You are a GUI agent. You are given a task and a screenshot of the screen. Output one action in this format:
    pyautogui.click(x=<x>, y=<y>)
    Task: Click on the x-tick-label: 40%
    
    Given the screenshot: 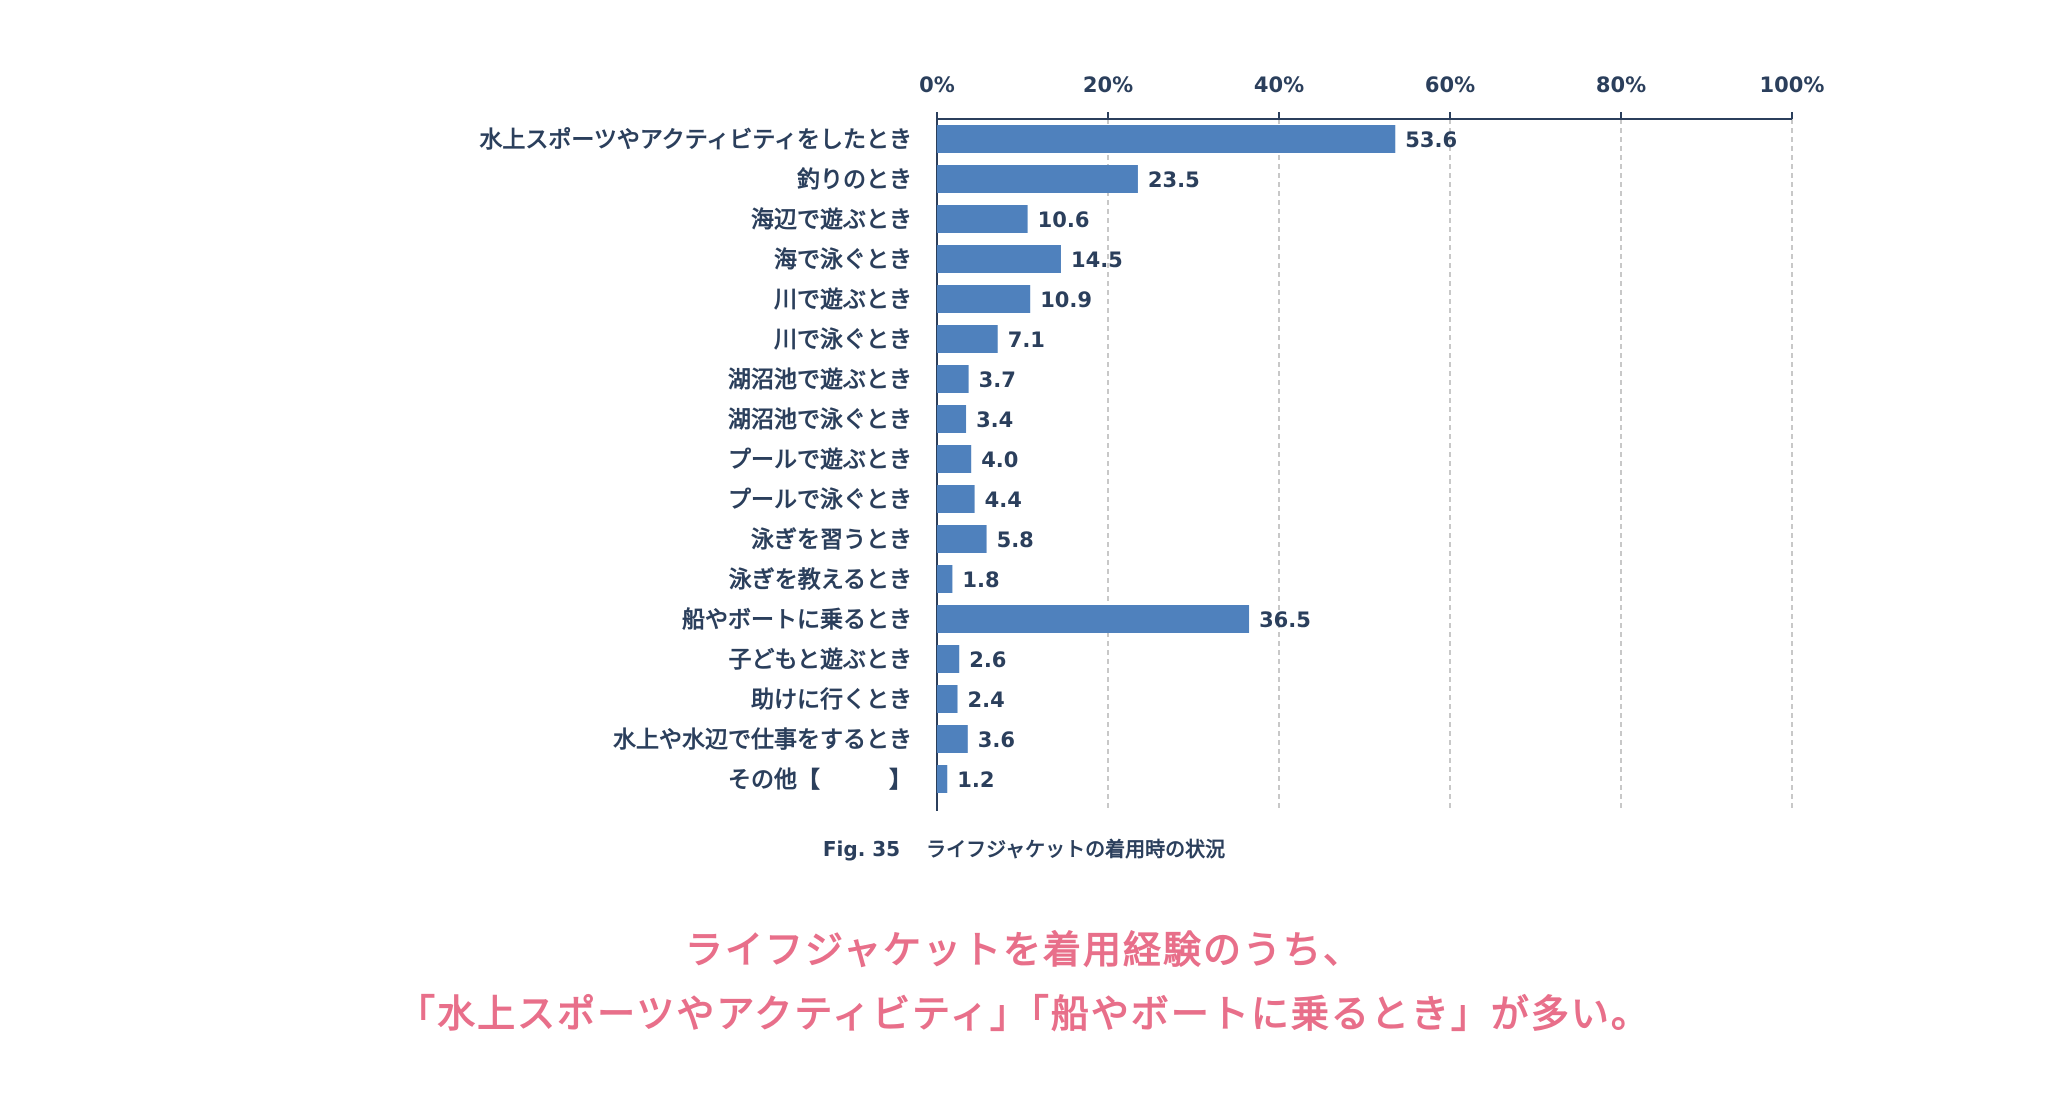 What is the action you would take?
    pyautogui.click(x=1279, y=85)
    